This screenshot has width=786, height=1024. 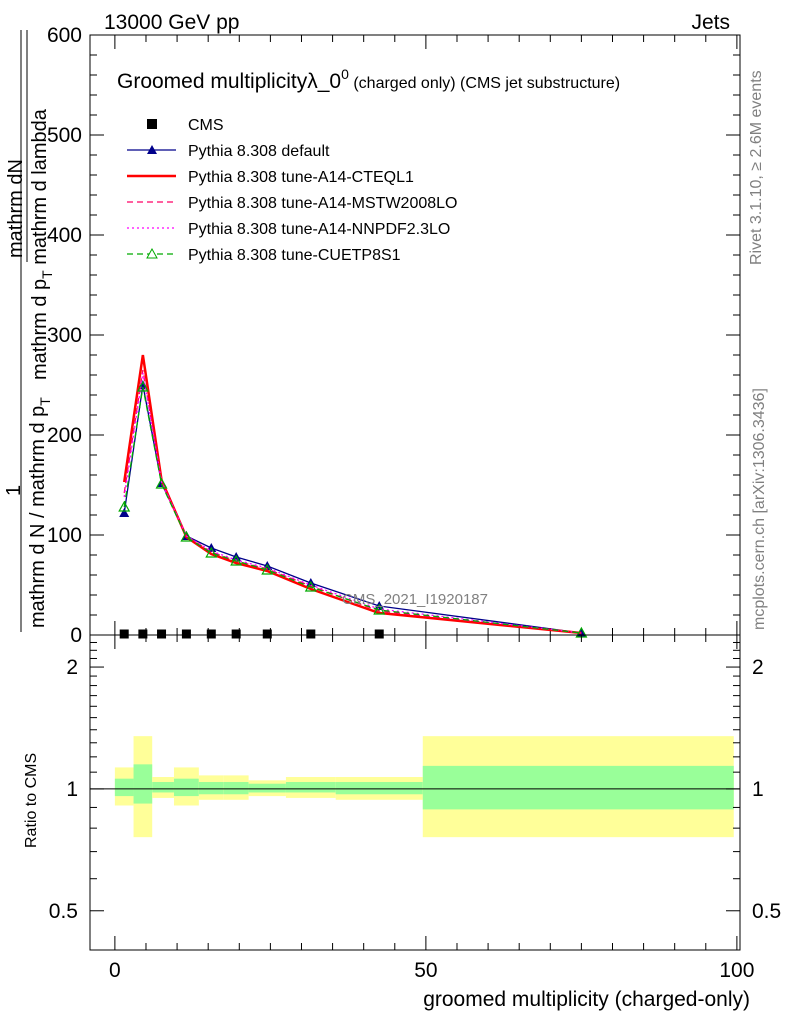 I want to click on series-cms, so click(x=251, y=634).